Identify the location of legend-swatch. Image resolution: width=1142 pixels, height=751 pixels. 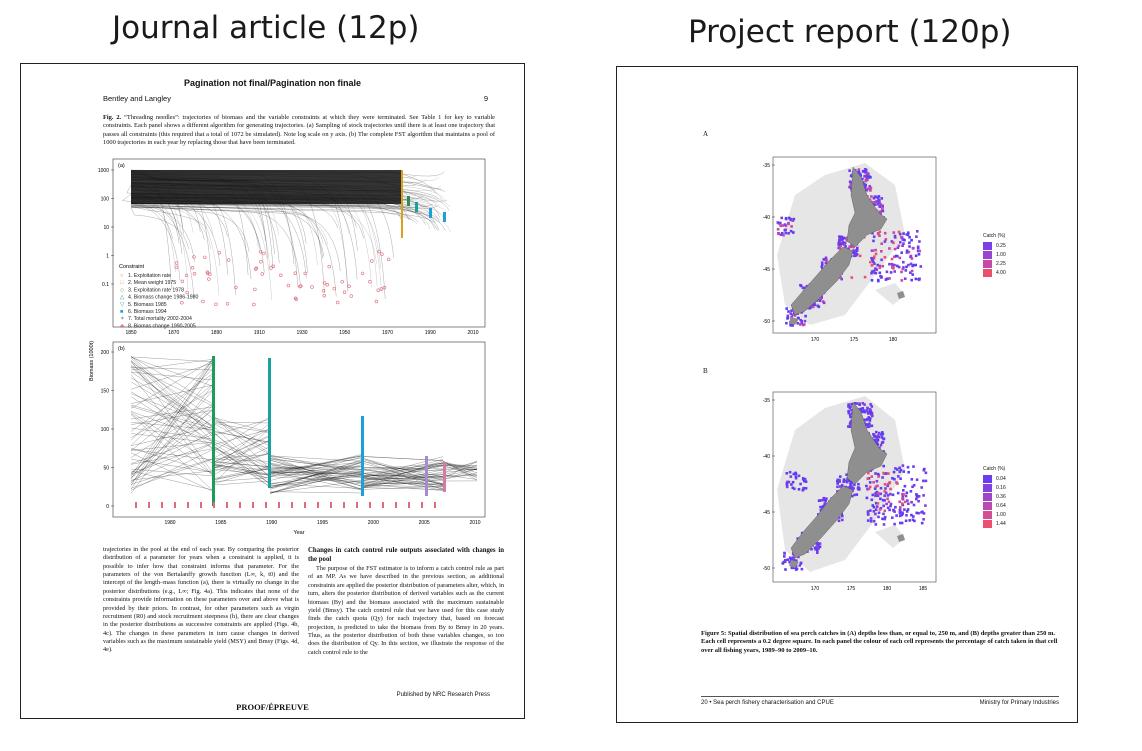
(987, 254).